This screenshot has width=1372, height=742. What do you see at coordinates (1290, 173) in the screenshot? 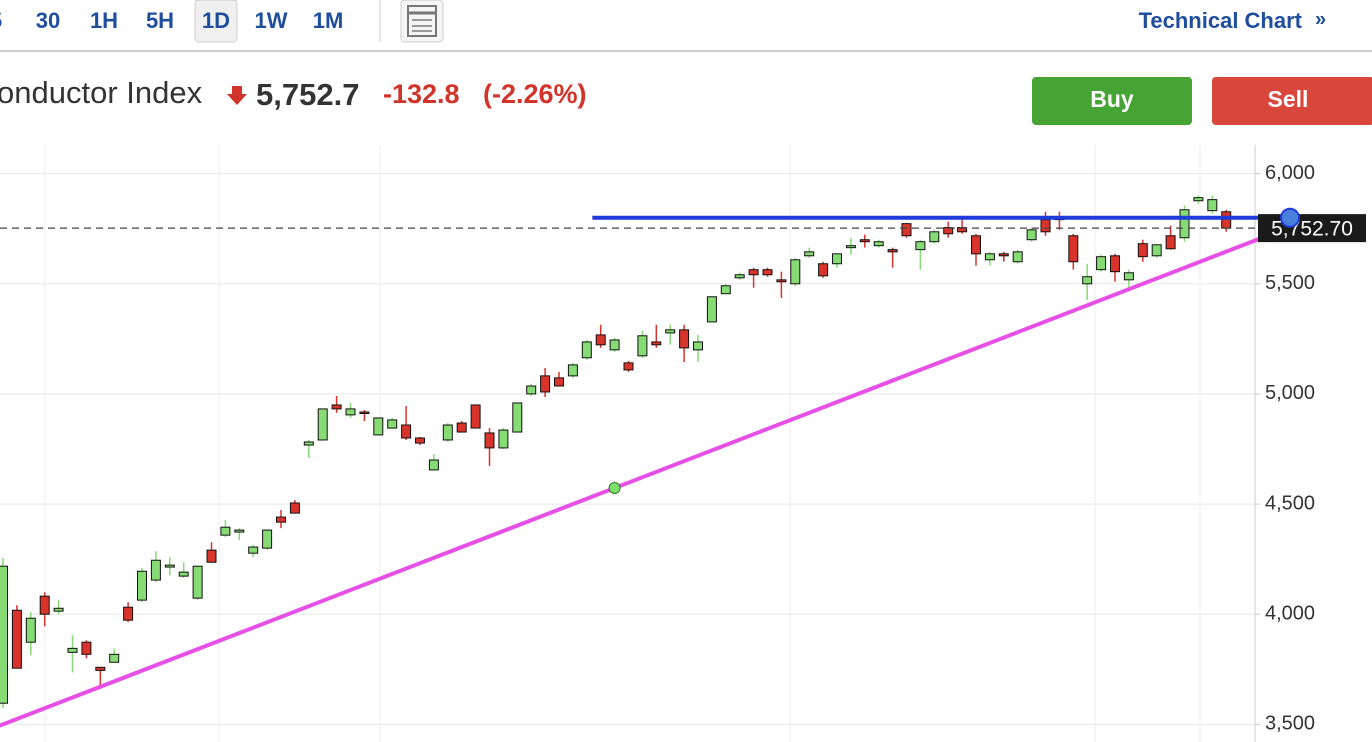
I see `y-tick-label: 6,000` at bounding box center [1290, 173].